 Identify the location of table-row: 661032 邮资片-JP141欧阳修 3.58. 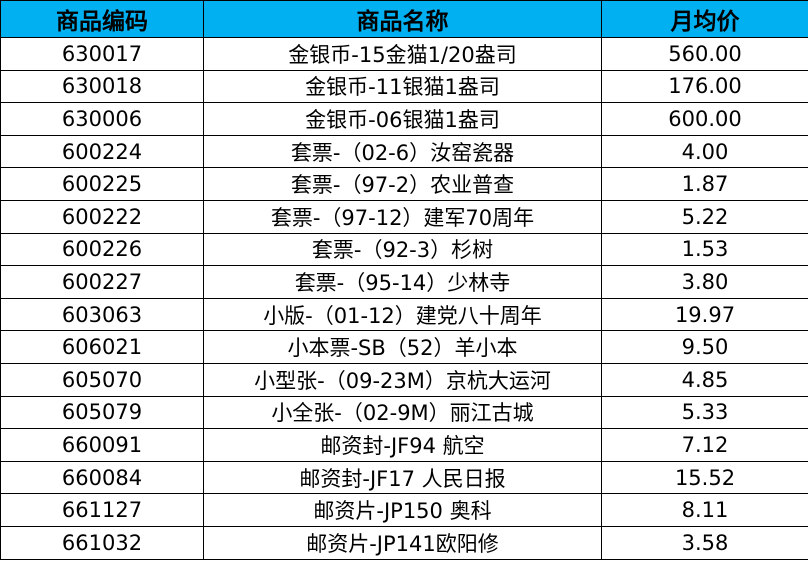
(404, 542).